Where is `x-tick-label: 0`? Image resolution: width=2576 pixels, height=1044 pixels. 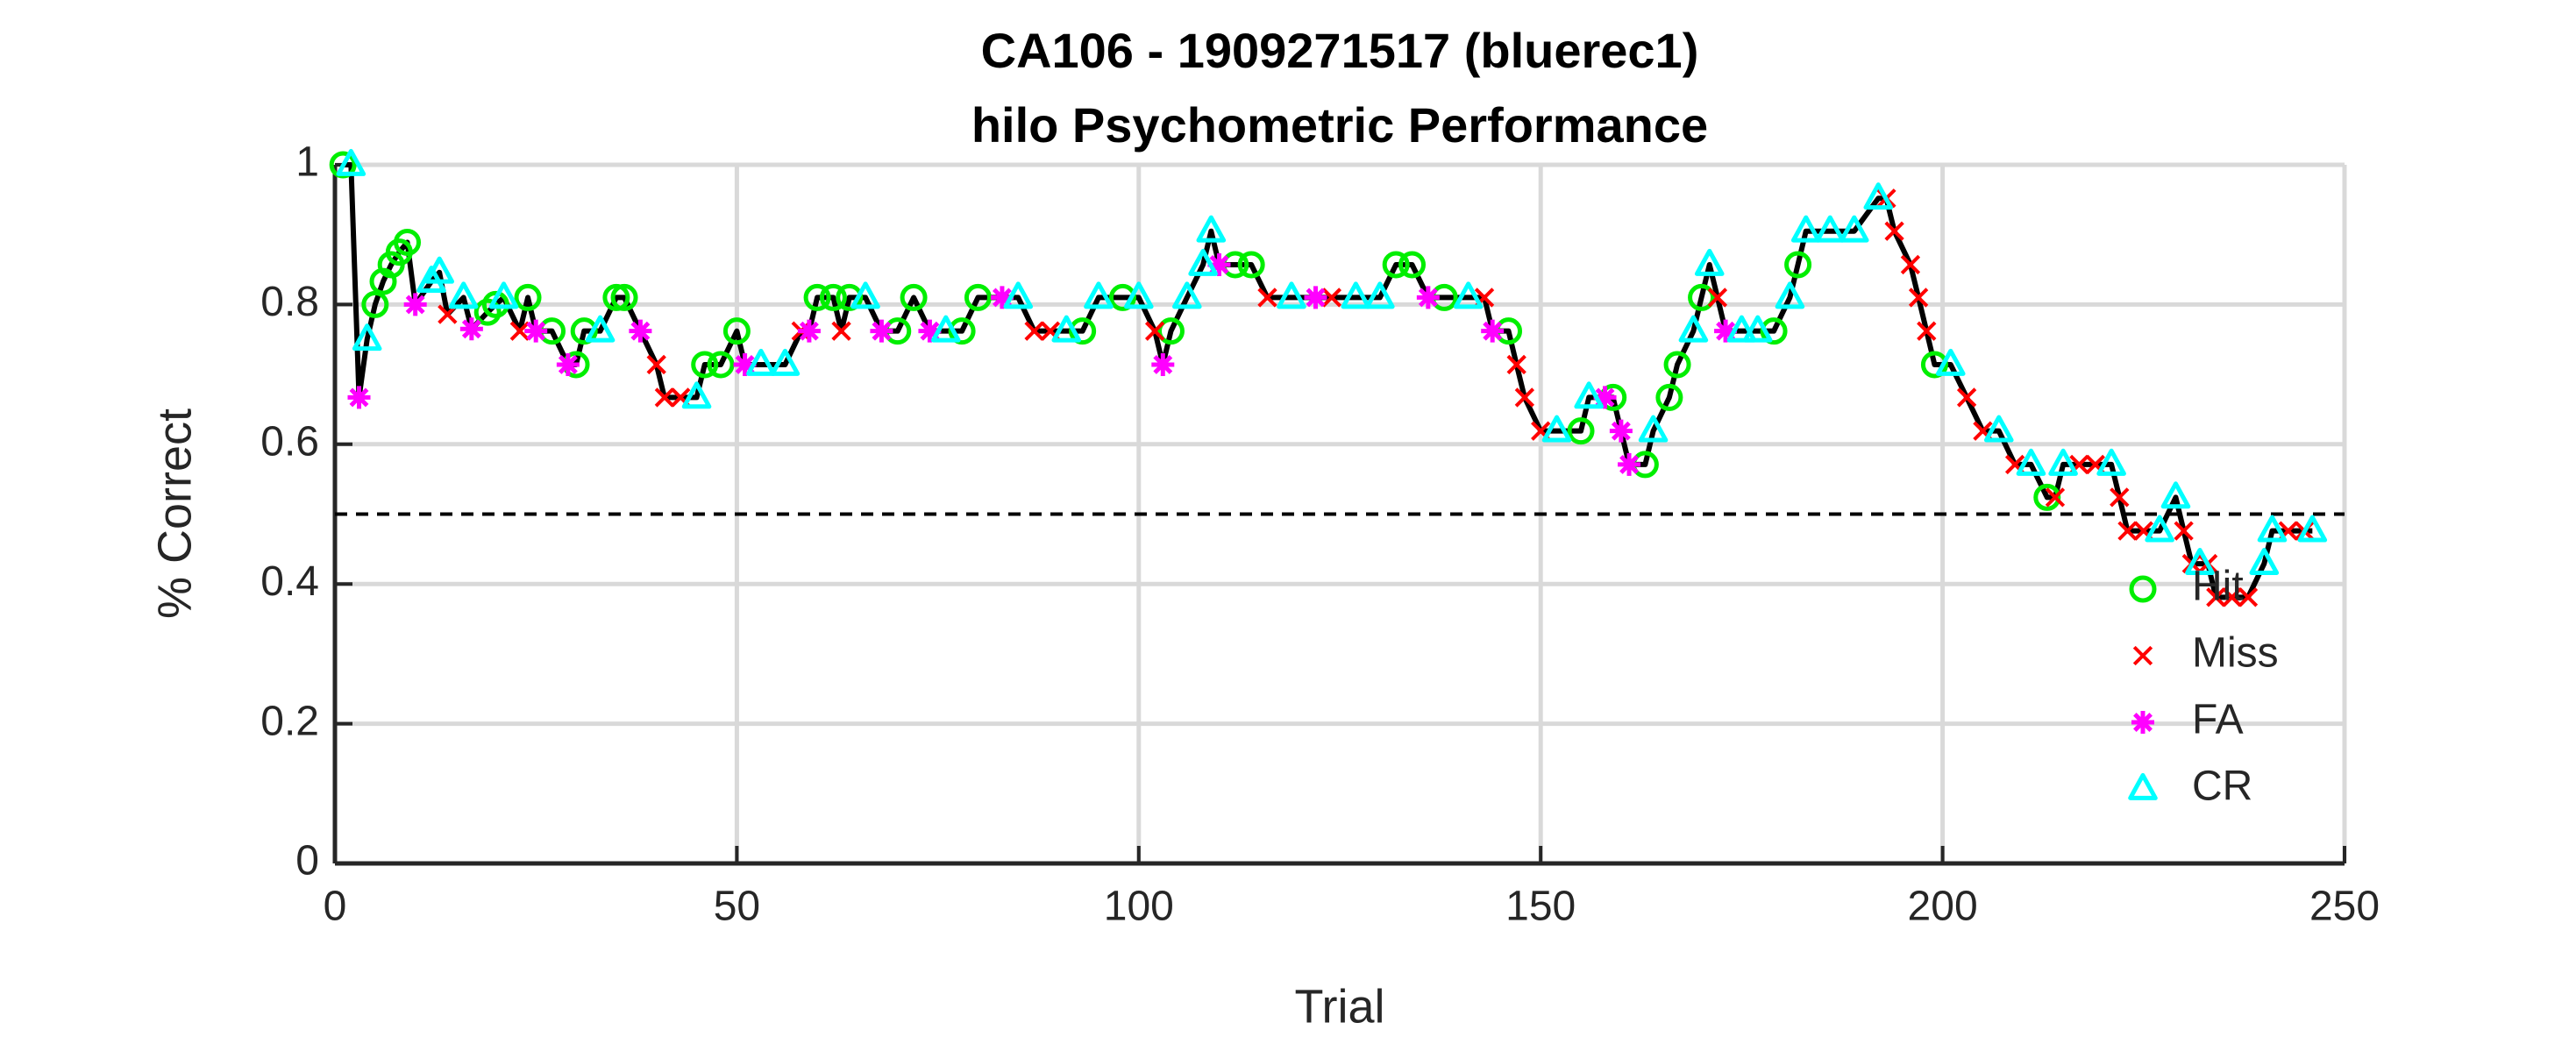 x-tick-label: 0 is located at coordinates (335, 907).